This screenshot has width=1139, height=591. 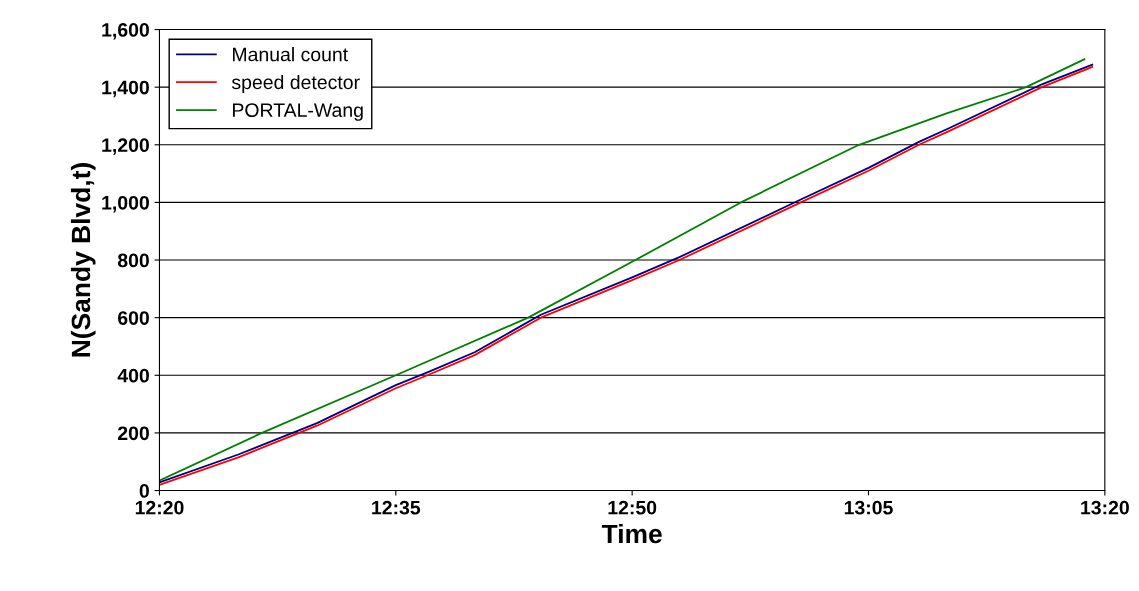 I want to click on x-tick-label: 12:35, so click(x=396, y=507).